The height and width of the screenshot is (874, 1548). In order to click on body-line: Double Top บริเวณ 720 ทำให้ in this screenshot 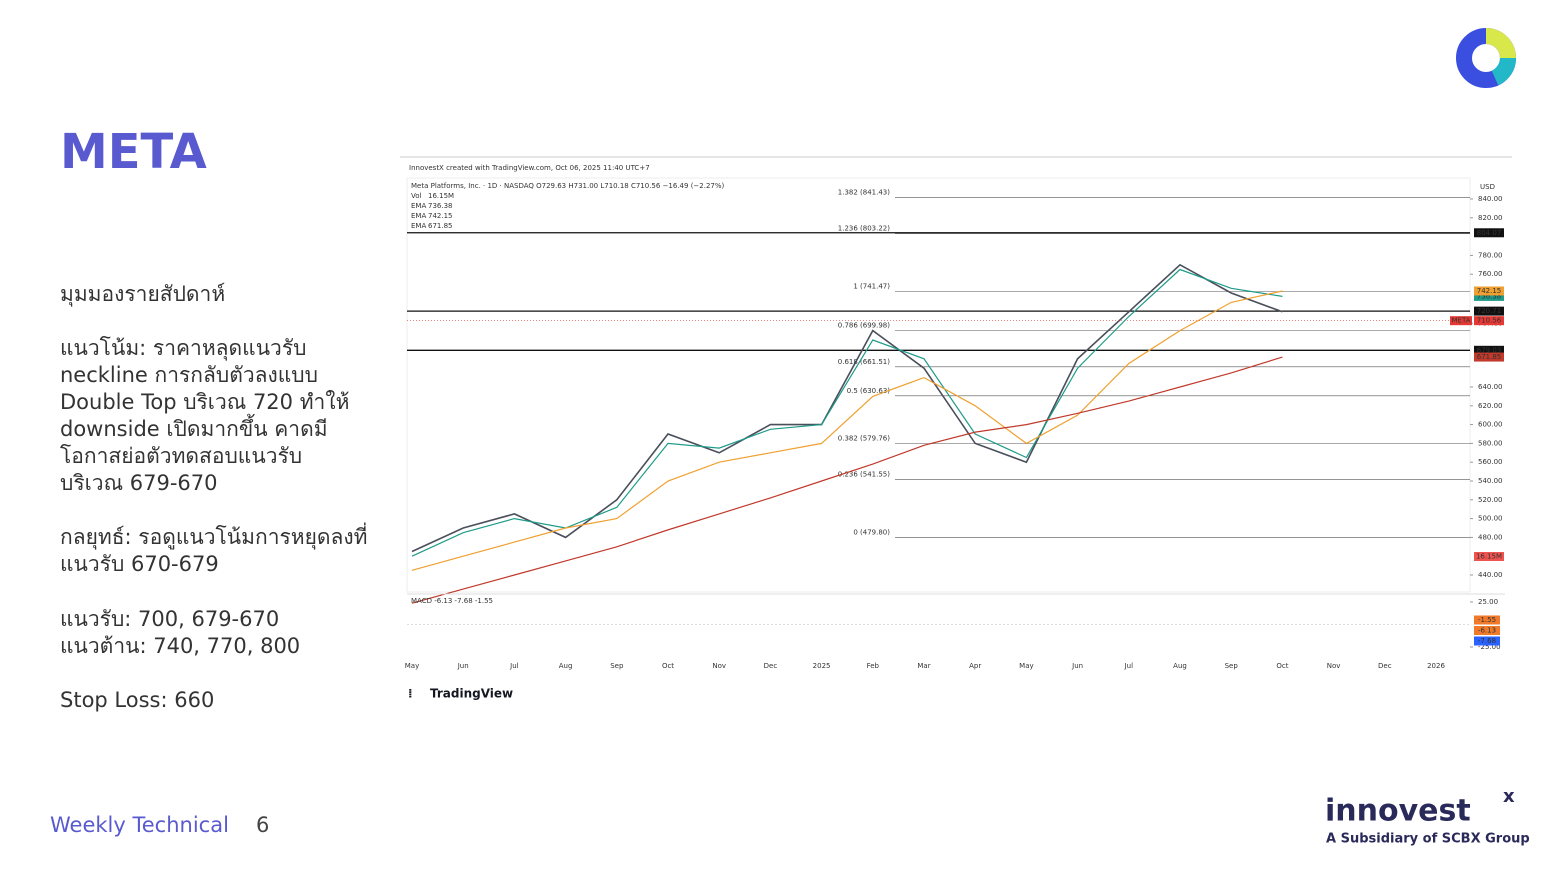, I will do `click(204, 402)`.